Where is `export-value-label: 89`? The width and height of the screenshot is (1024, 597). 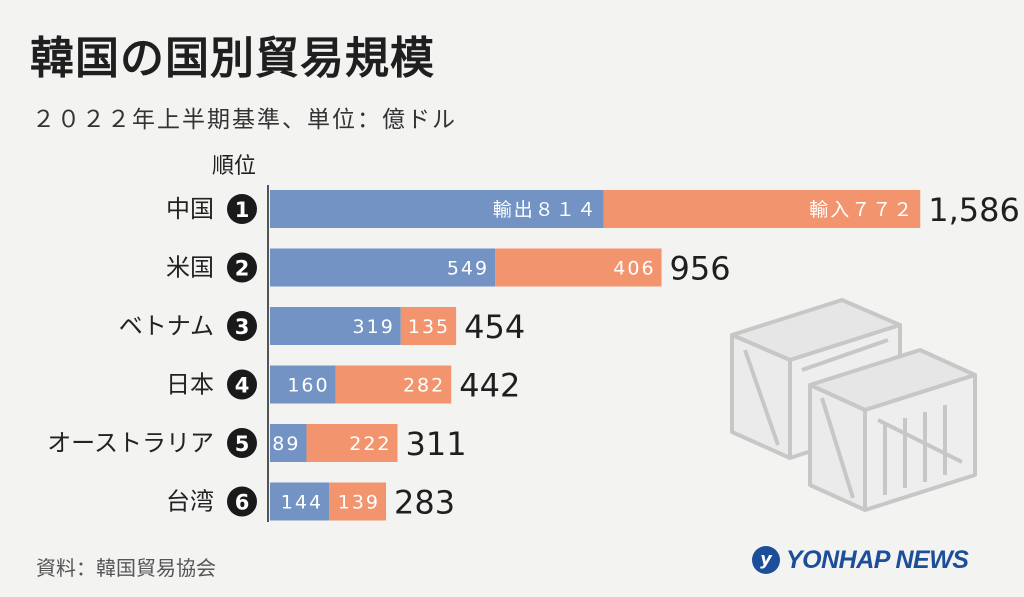 export-value-label: 89 is located at coordinates (286, 444).